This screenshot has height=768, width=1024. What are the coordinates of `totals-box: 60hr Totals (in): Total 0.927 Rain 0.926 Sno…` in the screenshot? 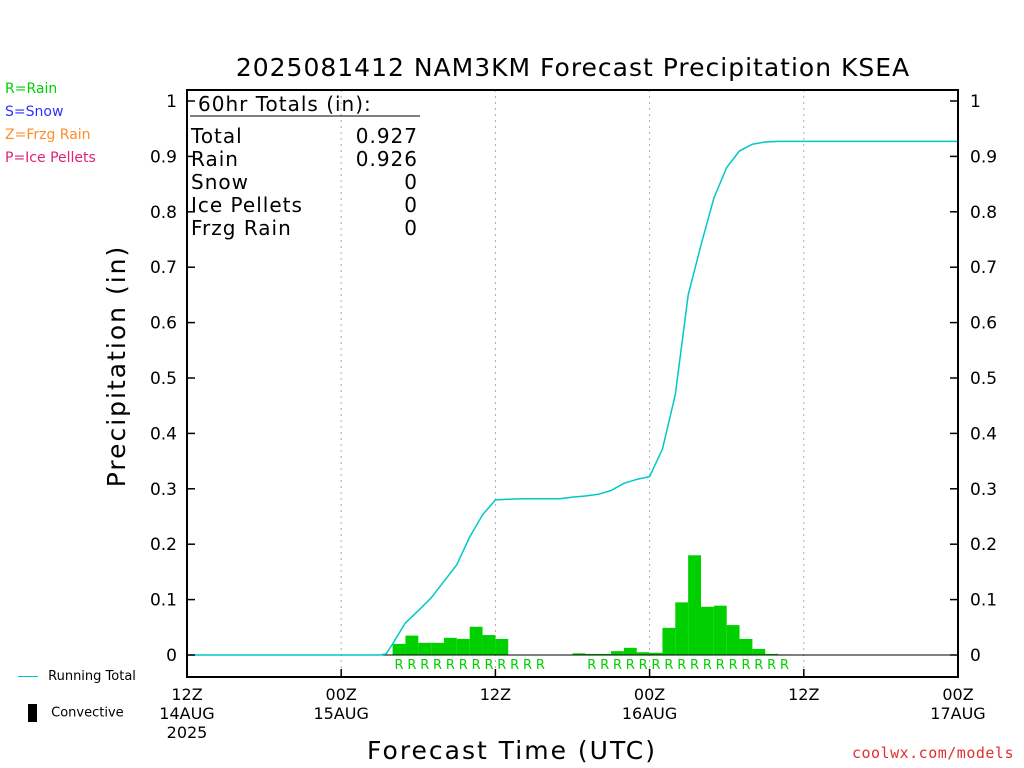 It's located at (305, 166).